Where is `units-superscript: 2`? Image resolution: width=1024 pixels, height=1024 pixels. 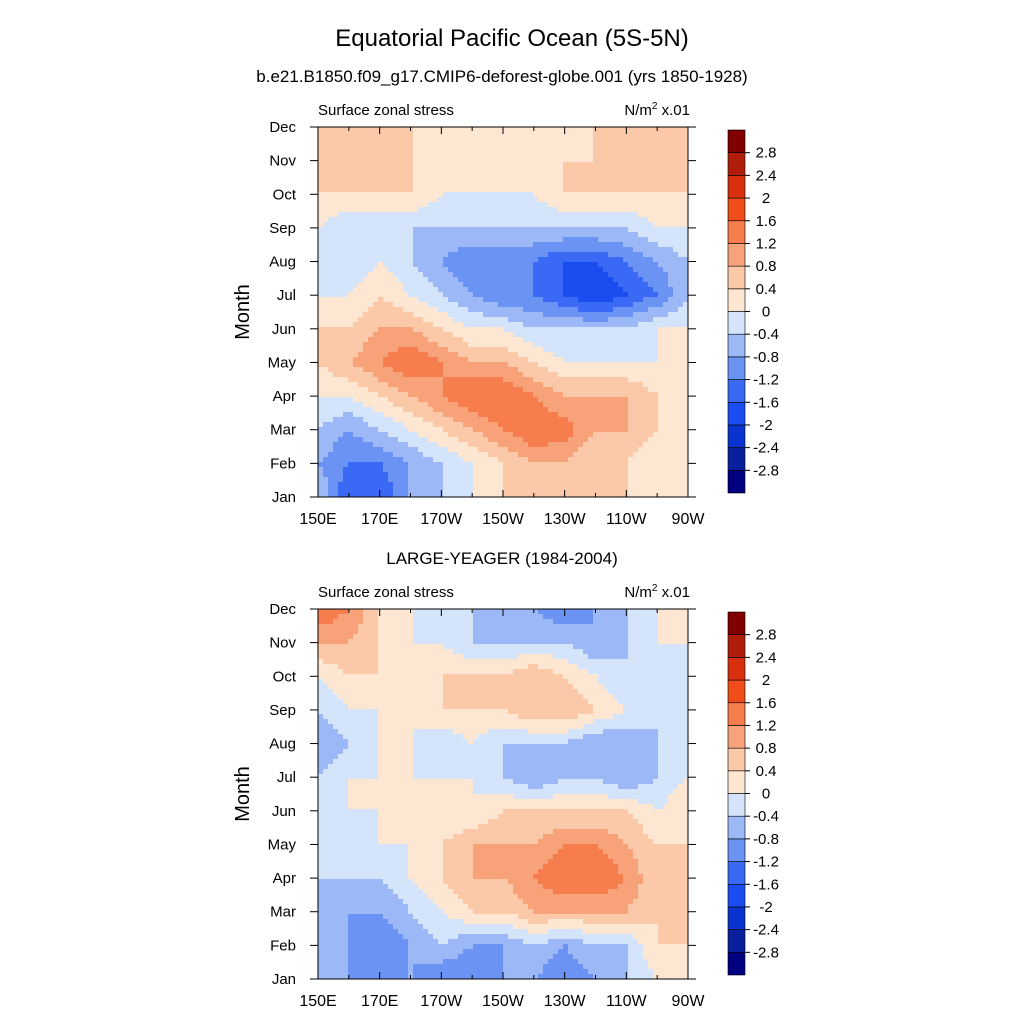 units-superscript: 2 is located at coordinates (655, 106).